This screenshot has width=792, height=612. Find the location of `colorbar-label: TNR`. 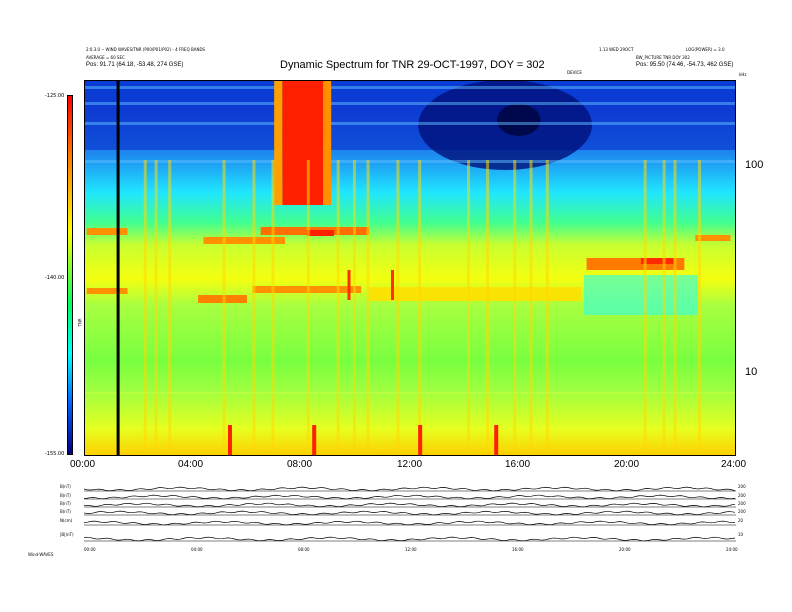

colorbar-label: TNR is located at coordinates (80, 322).